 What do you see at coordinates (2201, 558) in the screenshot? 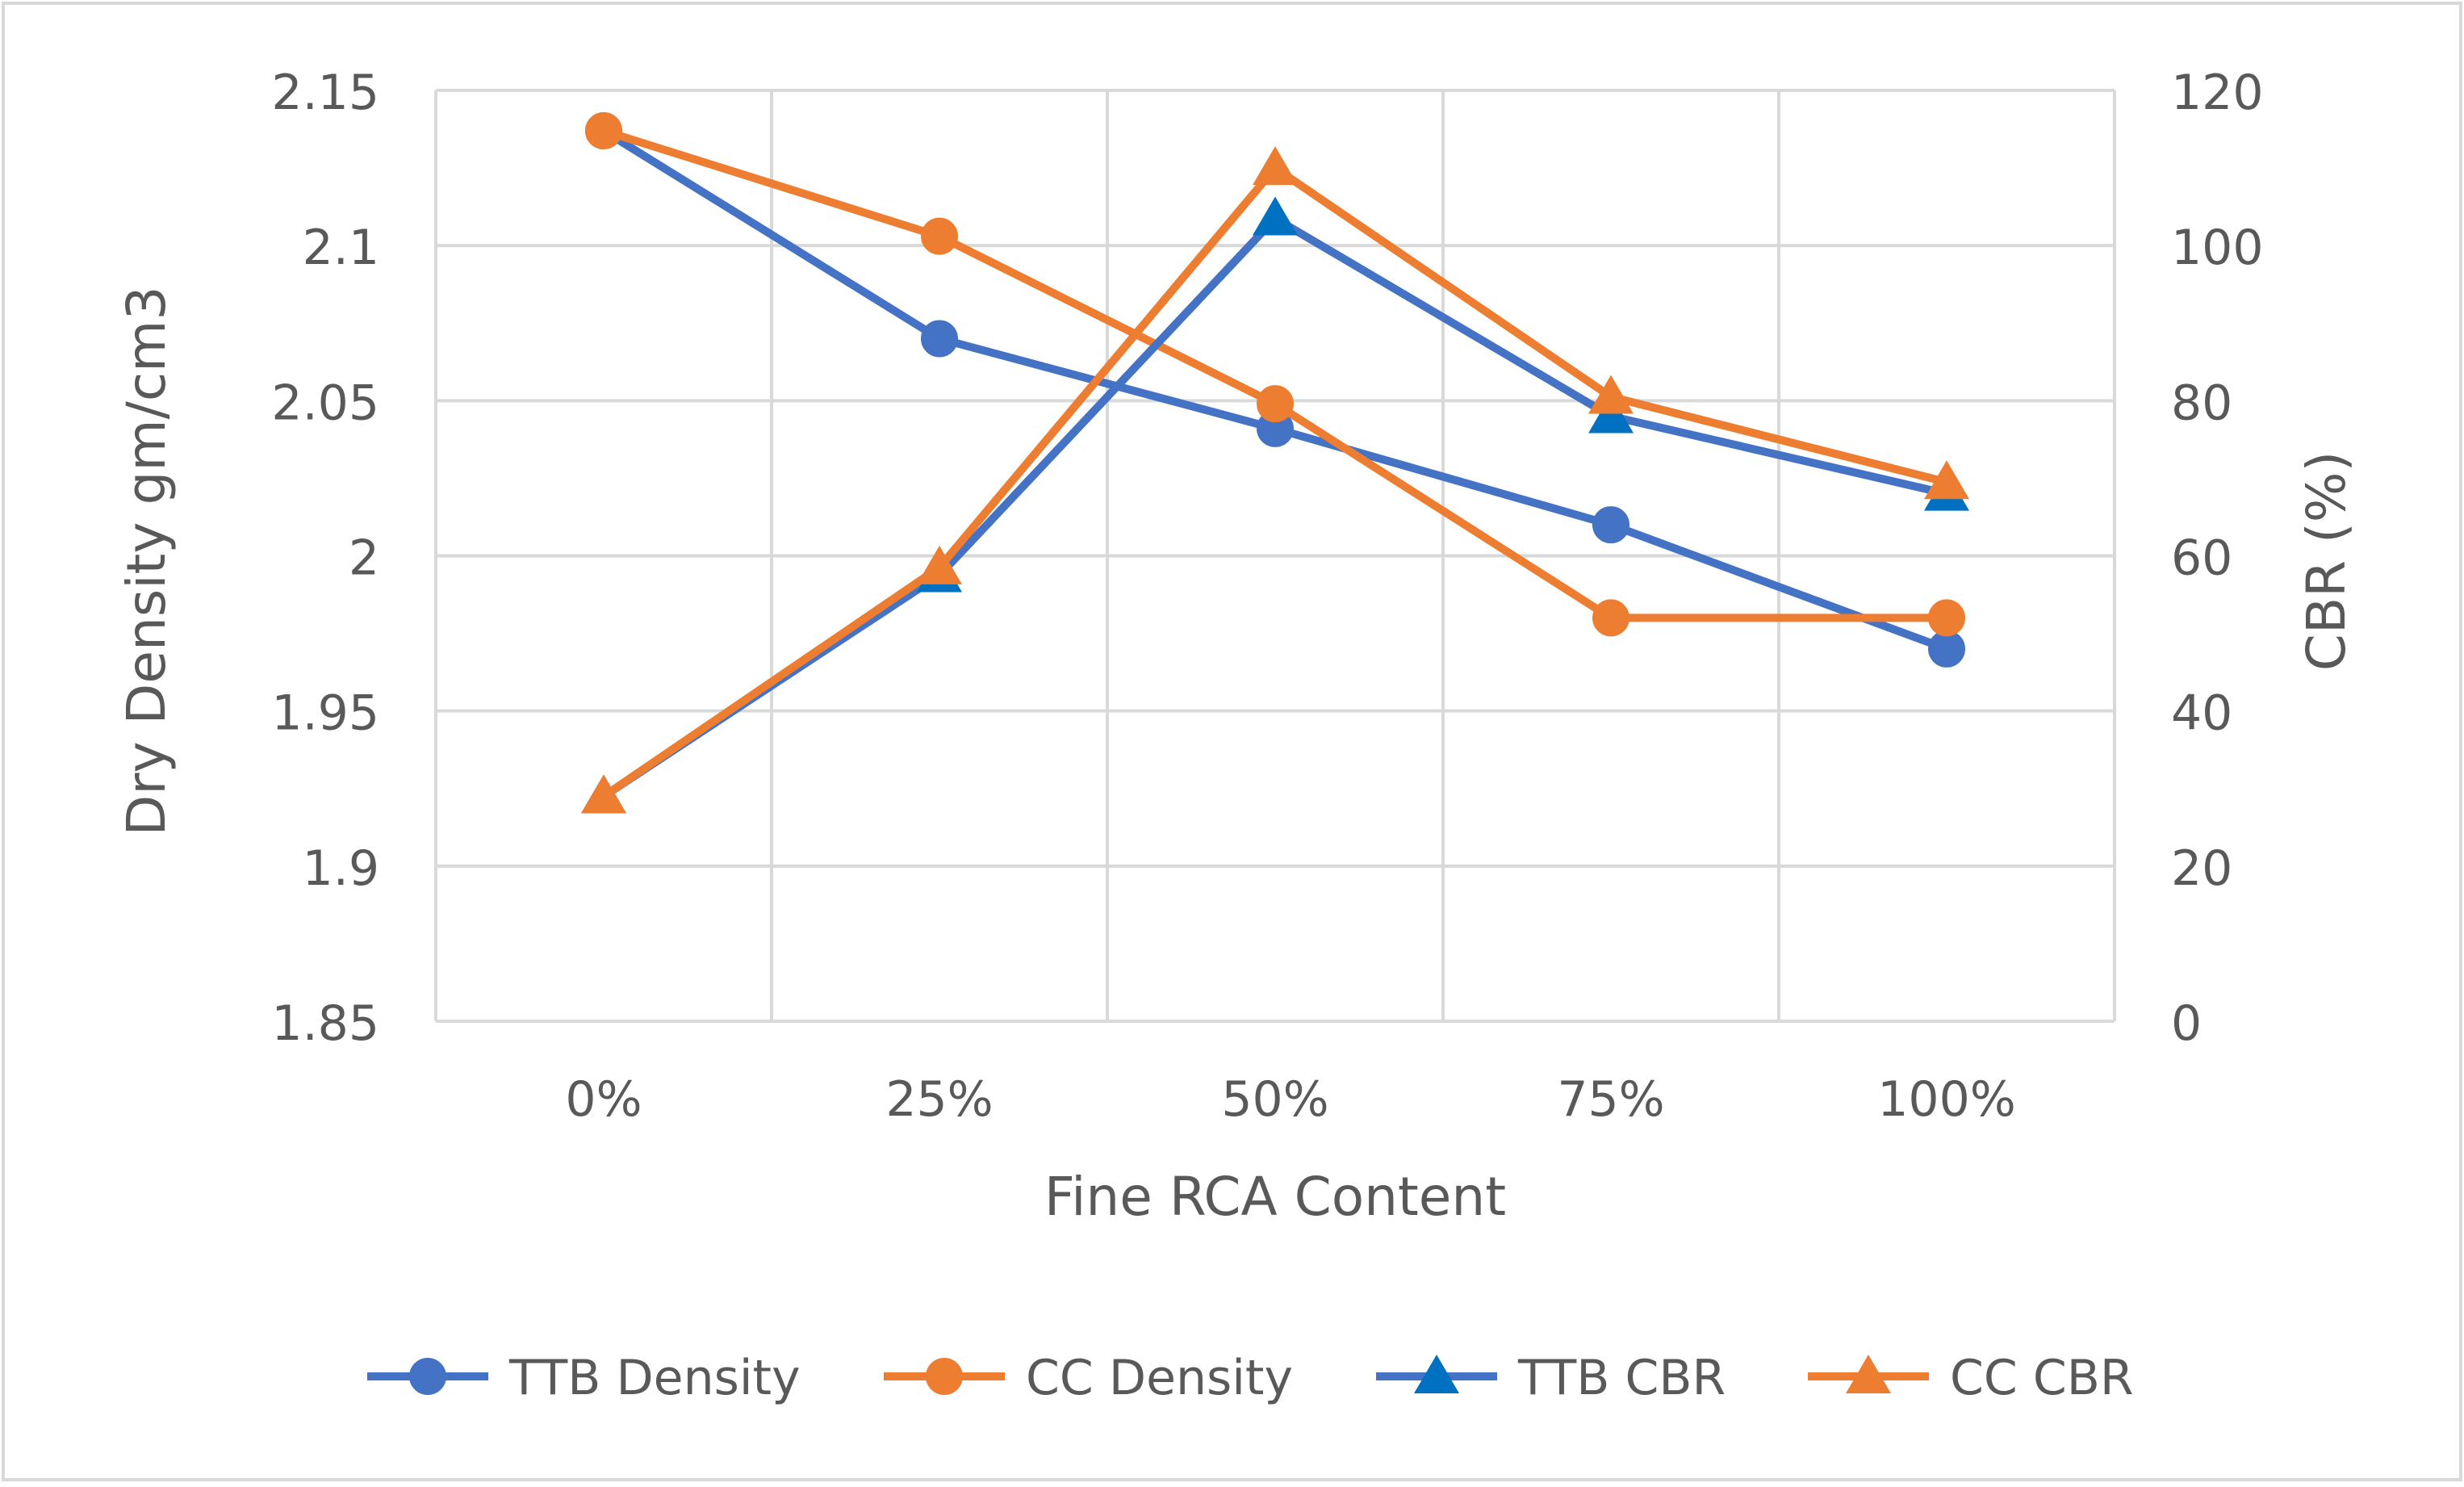
I see `y2-tick-label: 60` at bounding box center [2201, 558].